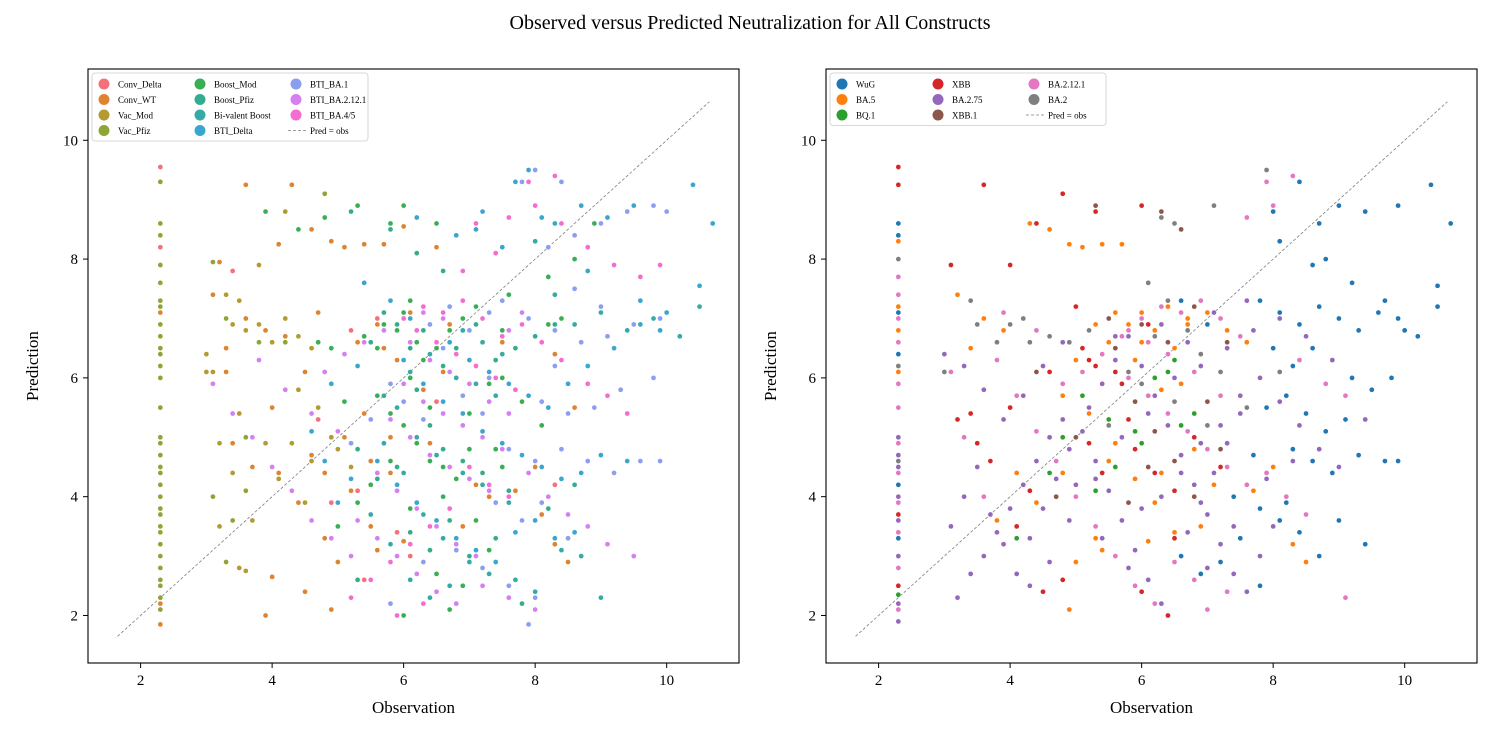  Describe the element at coordinates (535, 681) in the screenshot. I see `x-tick-label: 8` at that location.